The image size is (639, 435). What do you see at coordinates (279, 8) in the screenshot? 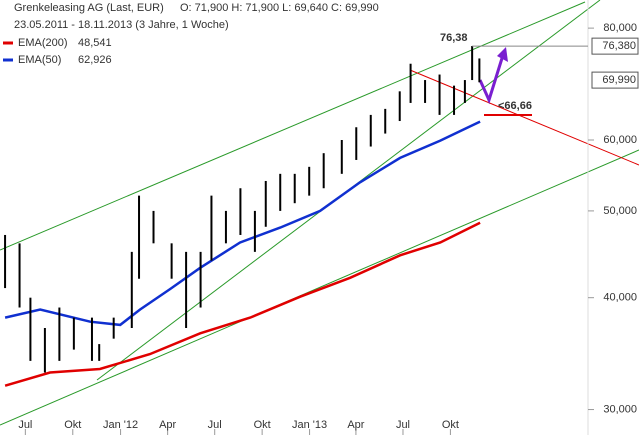
I see `quote: O: 71,900 H: 71,900 L: 69,640 C: 69,990` at bounding box center [279, 8].